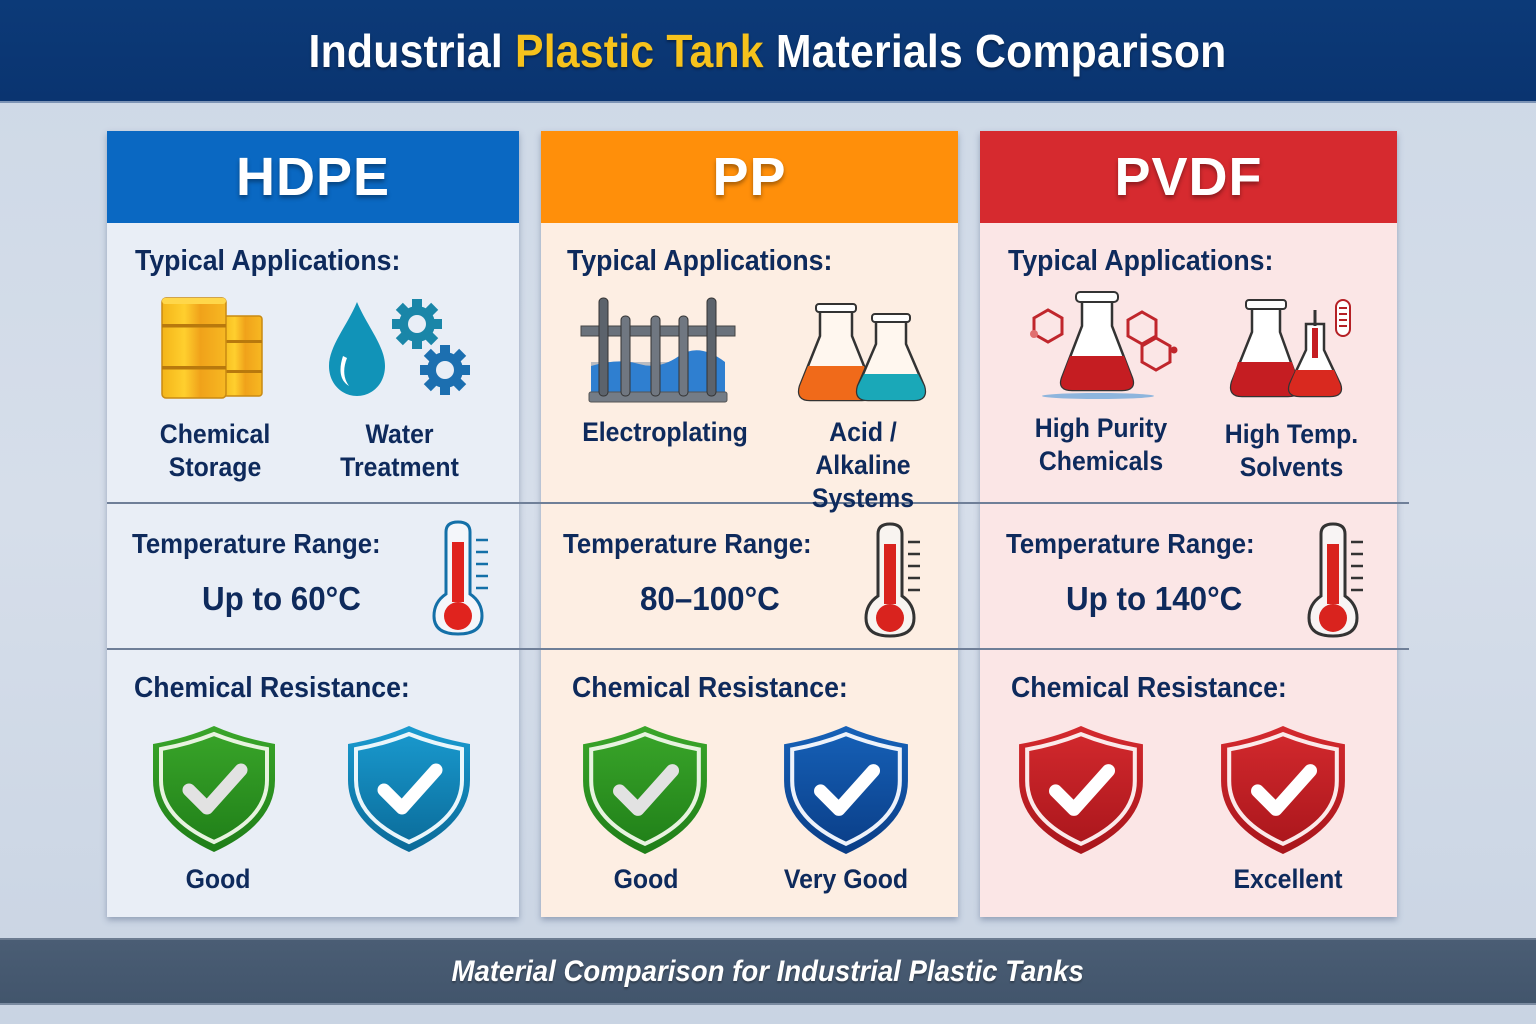 This screenshot has width=1536, height=1024. Describe the element at coordinates (1291, 450) in the screenshot. I see `application-label: High Temp. Solvents` at that location.